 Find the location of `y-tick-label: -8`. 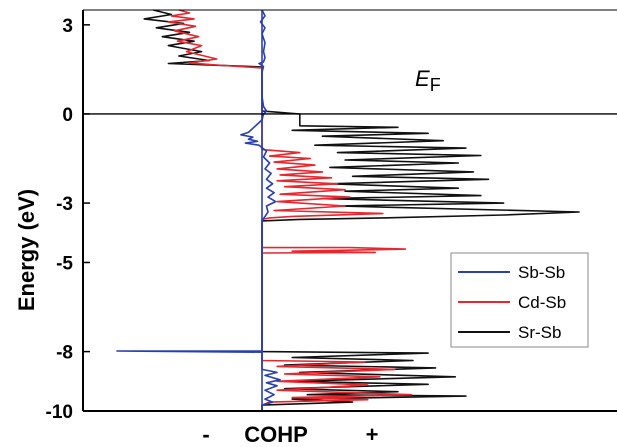

y-tick-label: -8 is located at coordinates (64, 353).